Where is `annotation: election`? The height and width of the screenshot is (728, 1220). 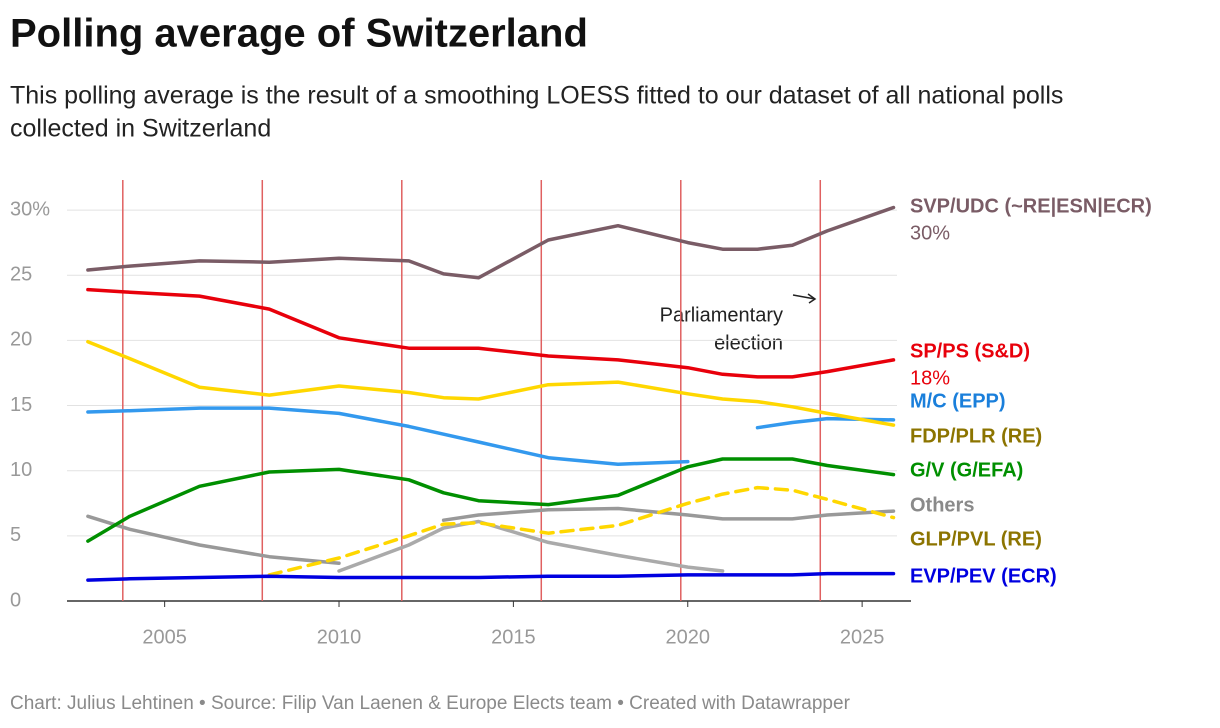 annotation: election is located at coordinates (748, 343).